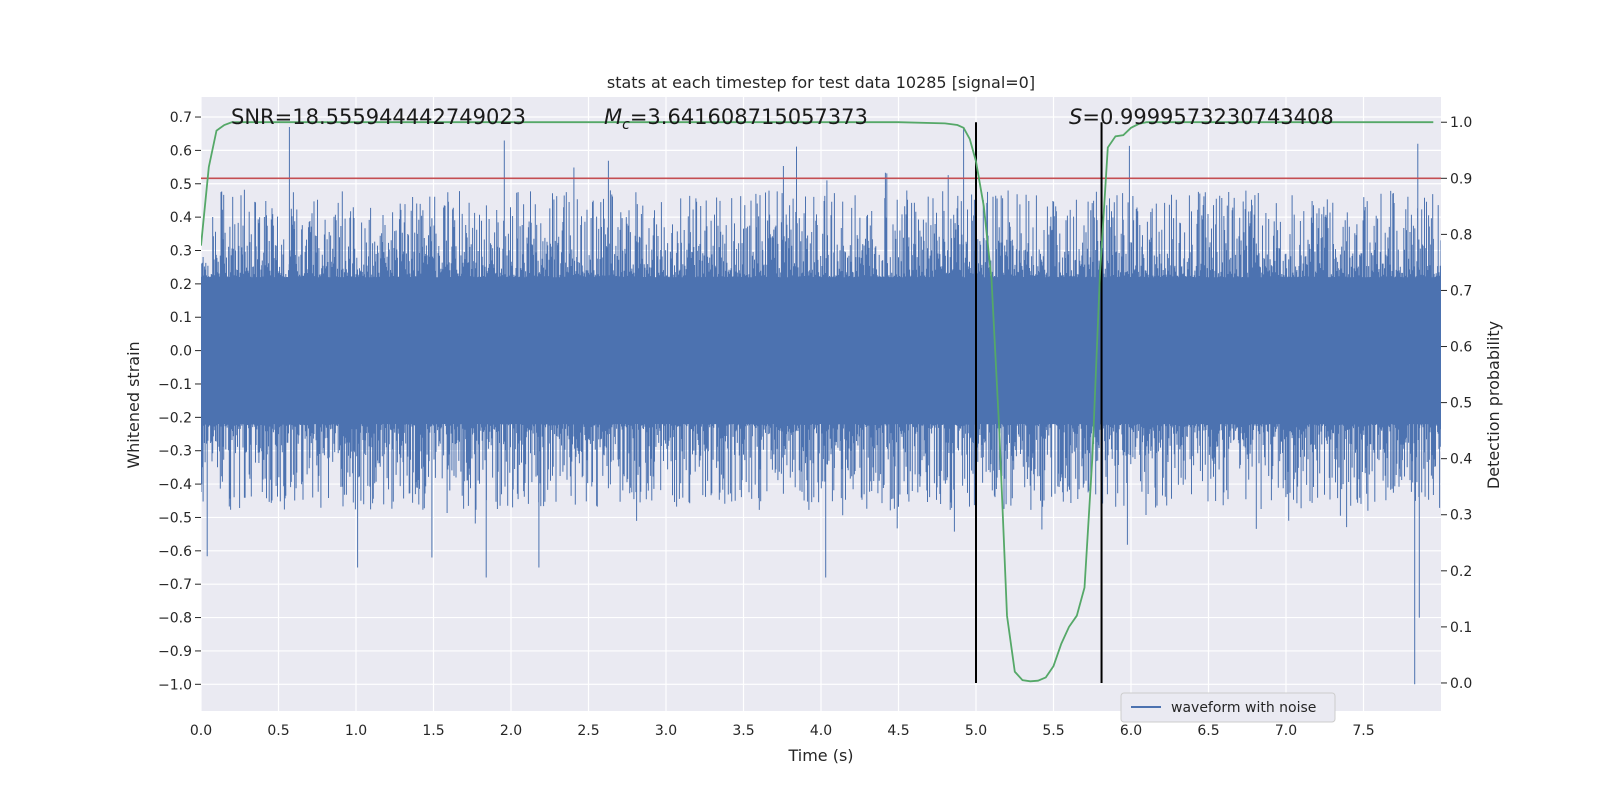 The width and height of the screenshot is (1600, 800). I want to click on y-tick-label: −0.3, so click(175, 452).